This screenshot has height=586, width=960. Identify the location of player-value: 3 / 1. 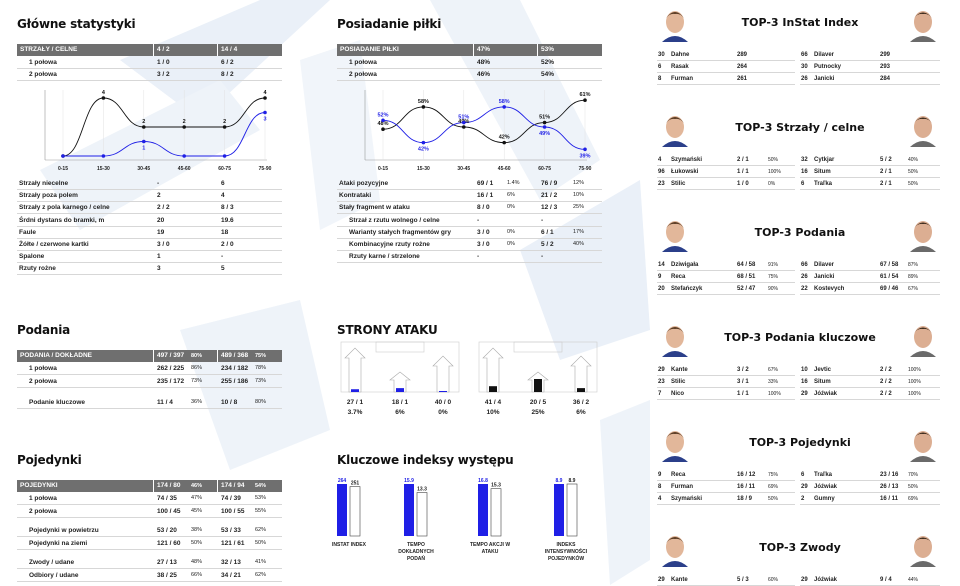
(743, 382).